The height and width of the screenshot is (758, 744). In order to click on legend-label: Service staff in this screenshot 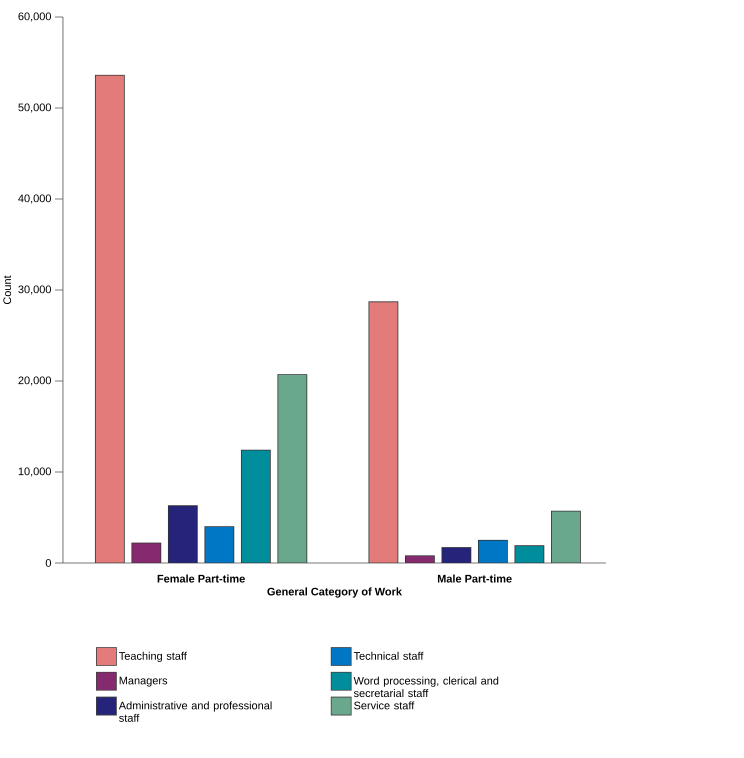, I will do `click(384, 705)`.